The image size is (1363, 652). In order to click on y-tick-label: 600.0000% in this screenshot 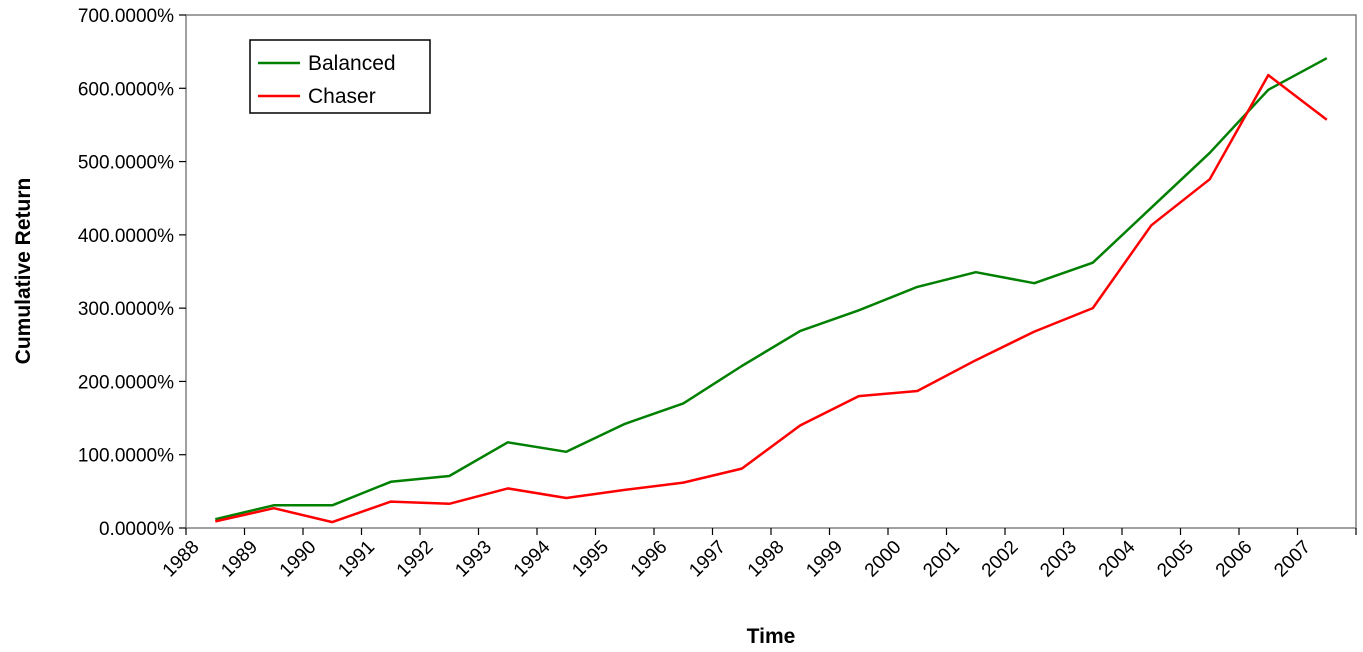, I will do `click(126, 89)`.